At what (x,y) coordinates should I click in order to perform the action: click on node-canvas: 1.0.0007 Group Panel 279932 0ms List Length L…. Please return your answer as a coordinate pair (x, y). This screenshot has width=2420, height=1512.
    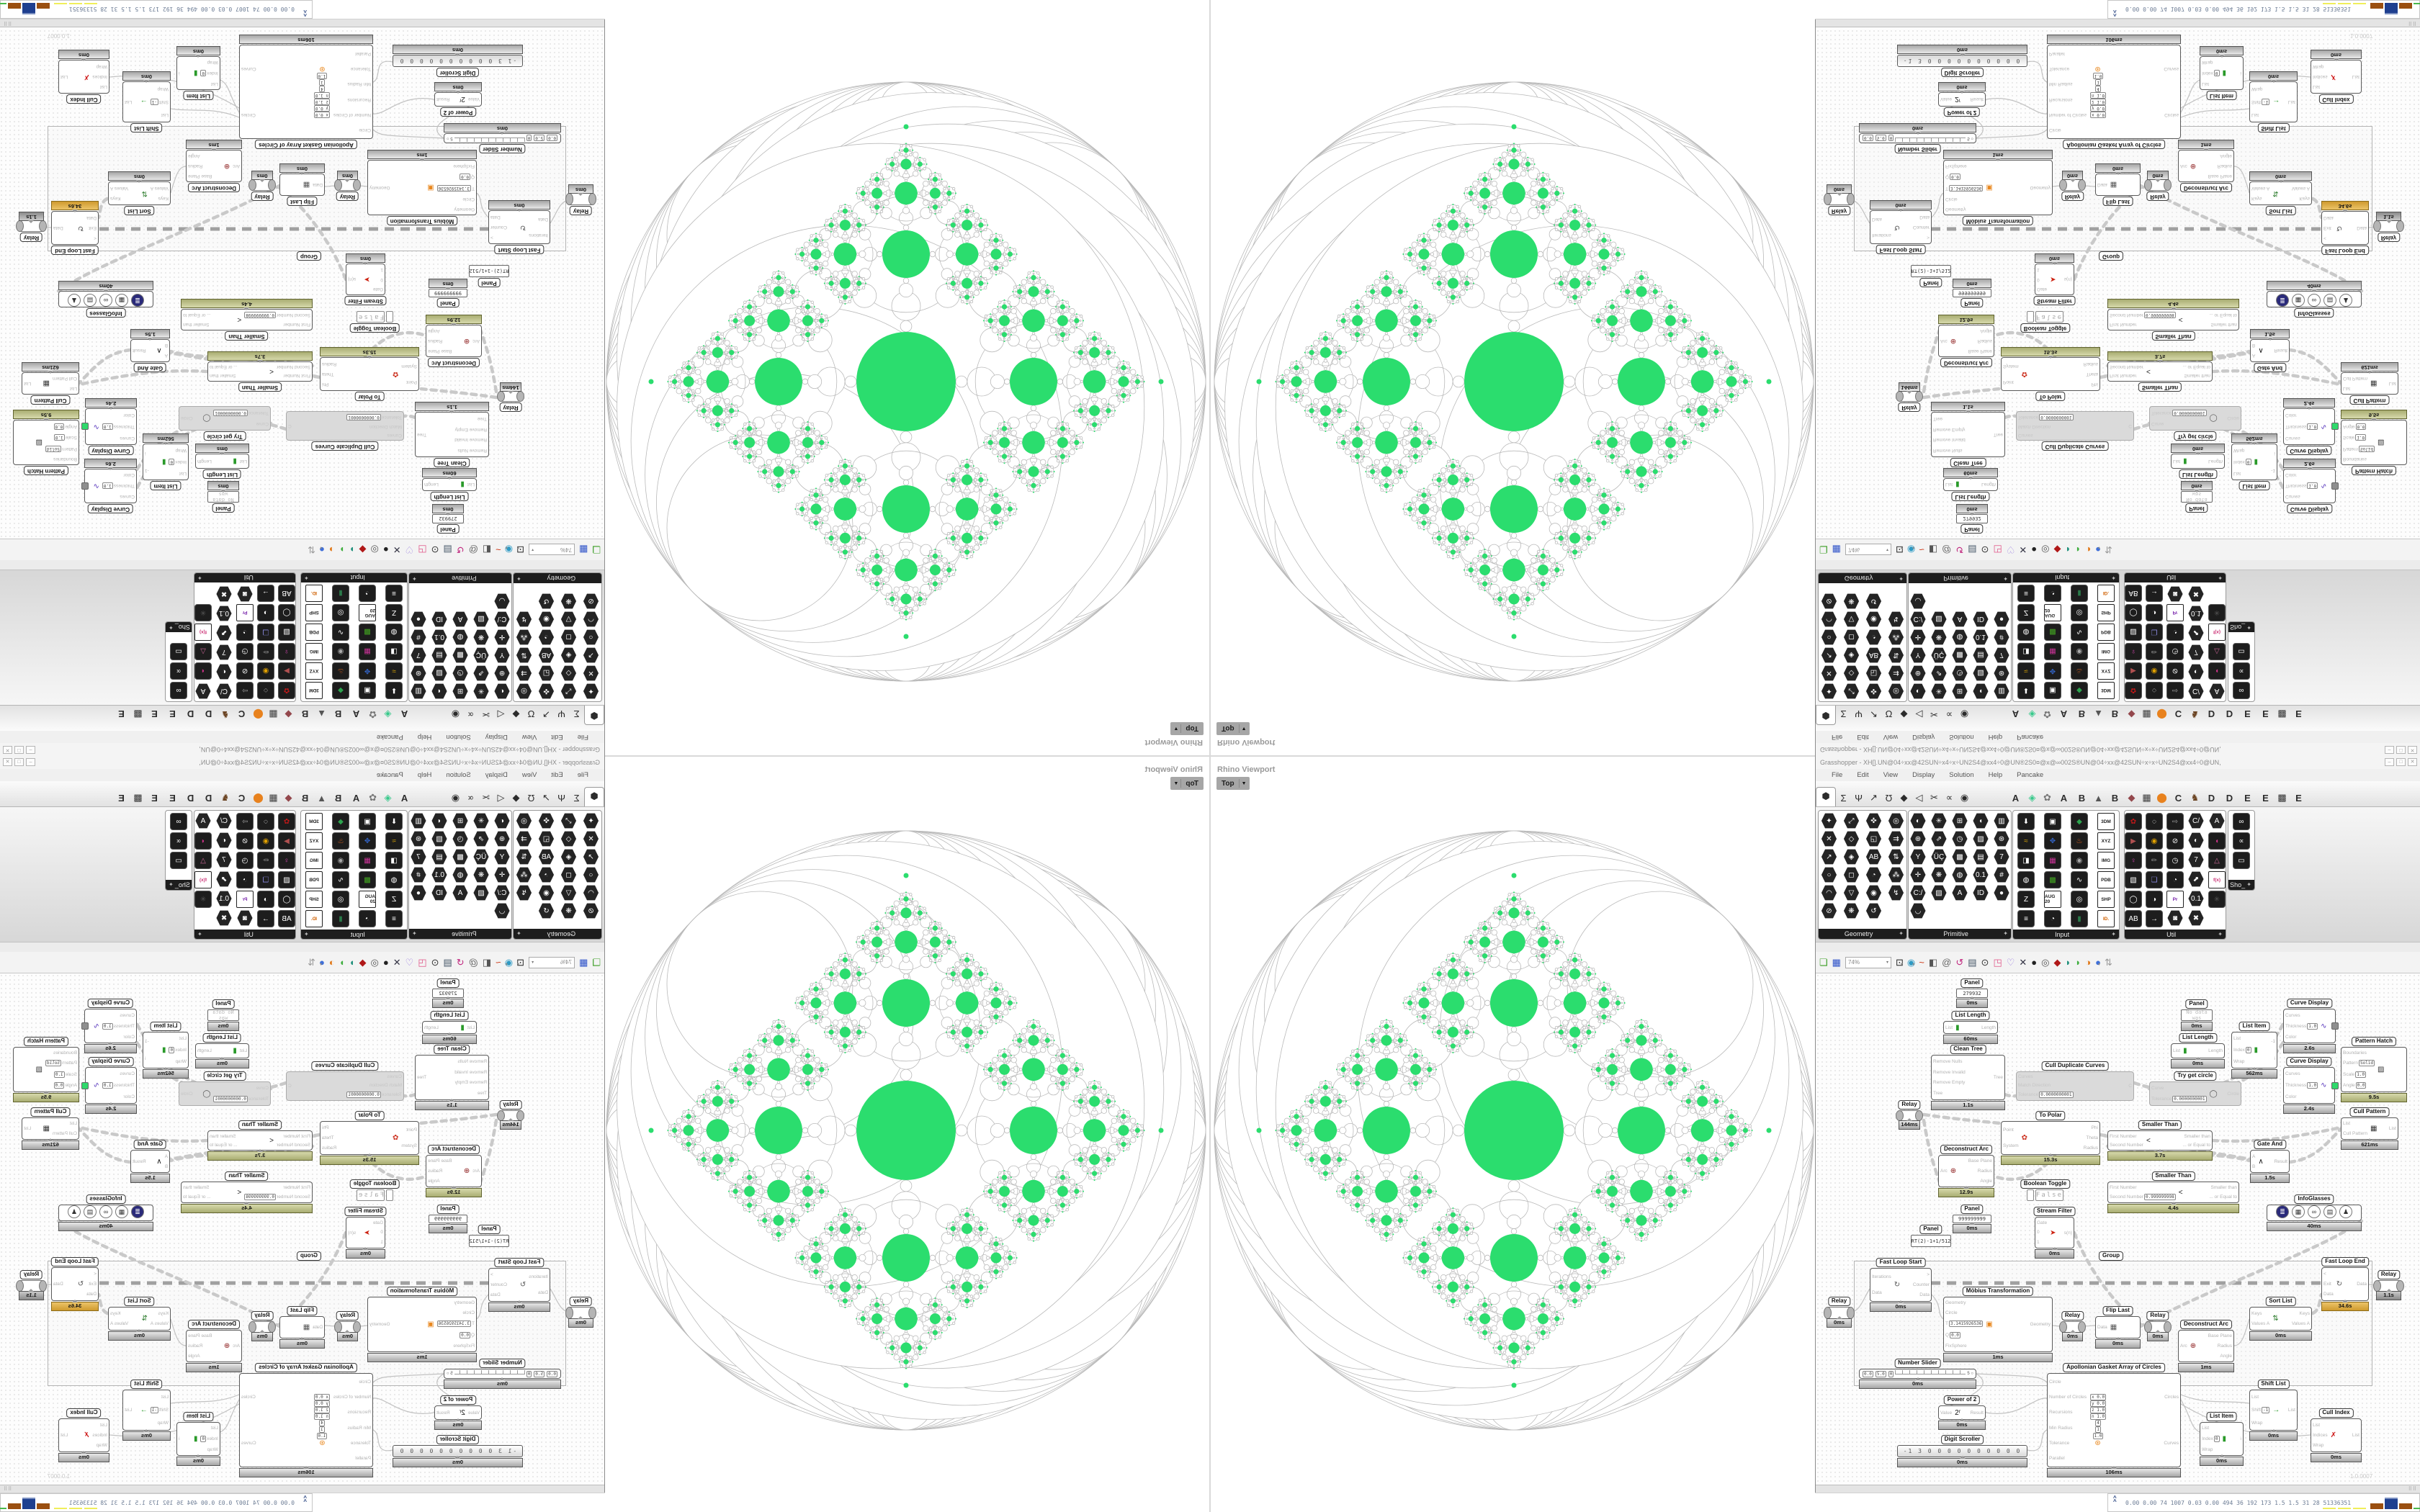
    Looking at the image, I should click on (2118, 1229).